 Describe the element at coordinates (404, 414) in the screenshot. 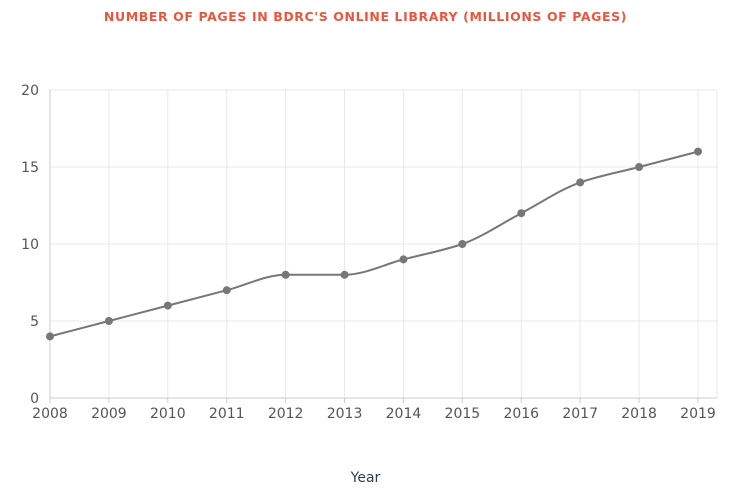

I see `x-tick-label: 2014` at that location.